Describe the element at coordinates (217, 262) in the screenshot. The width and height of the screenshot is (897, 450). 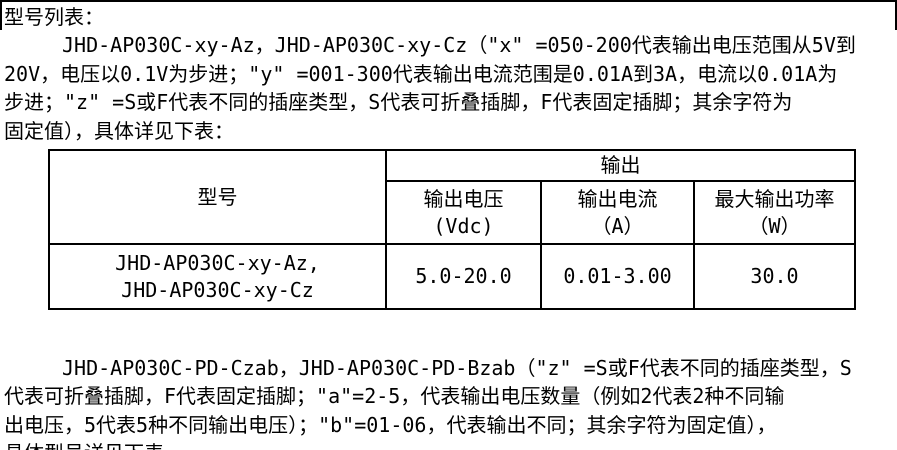
I see `model-name-line: JHD-AP030C-xy-Az,` at that location.